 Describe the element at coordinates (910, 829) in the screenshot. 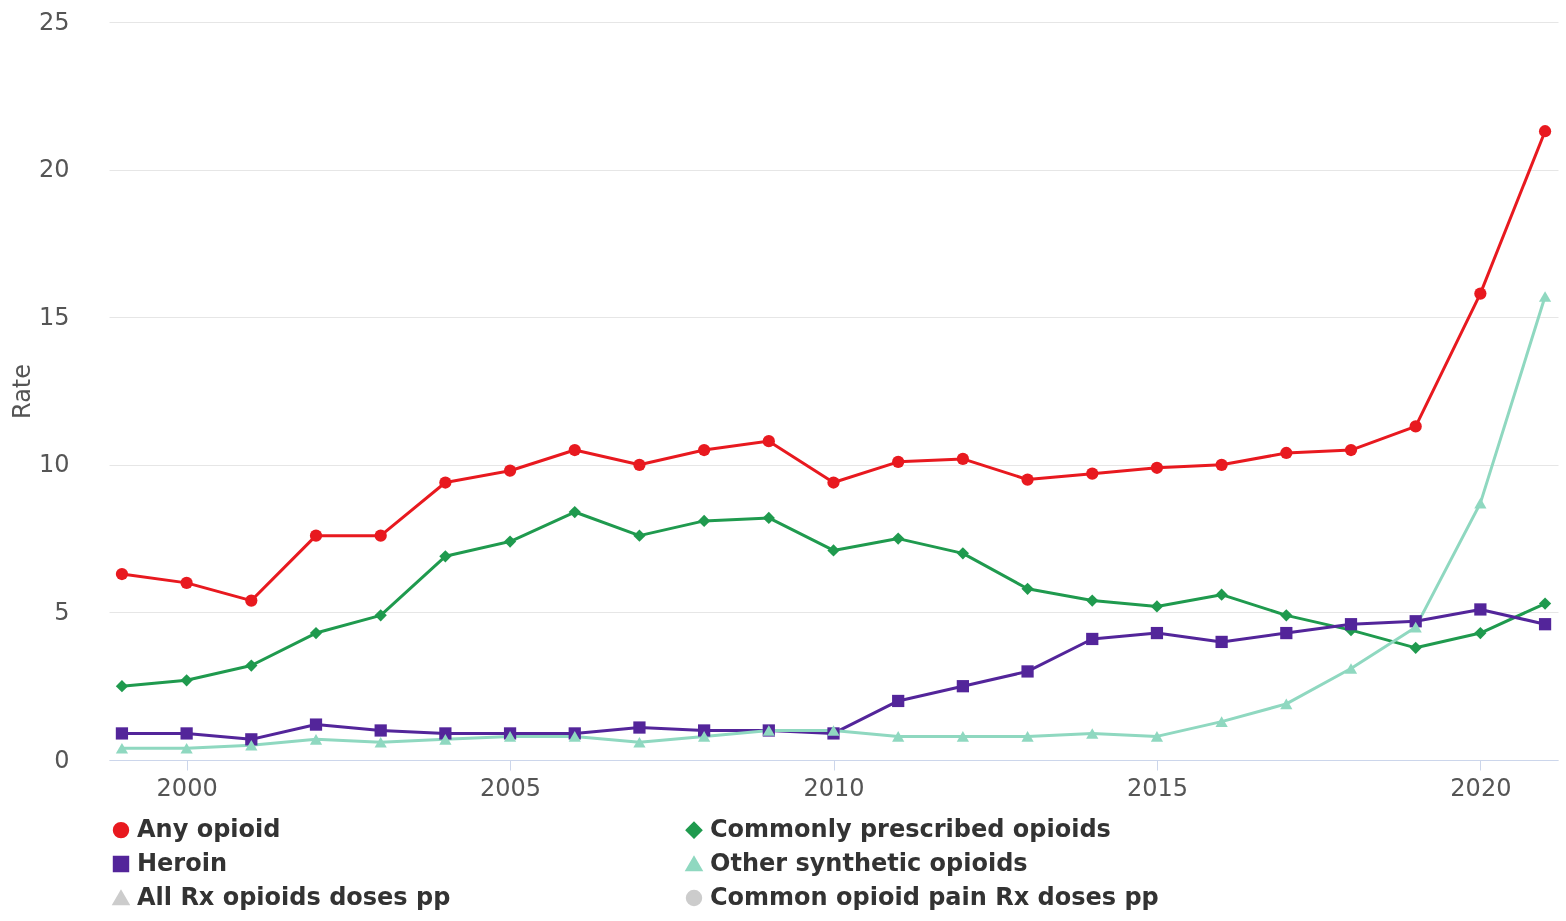

I see `legend-label: Commonly prescribed opioids` at that location.